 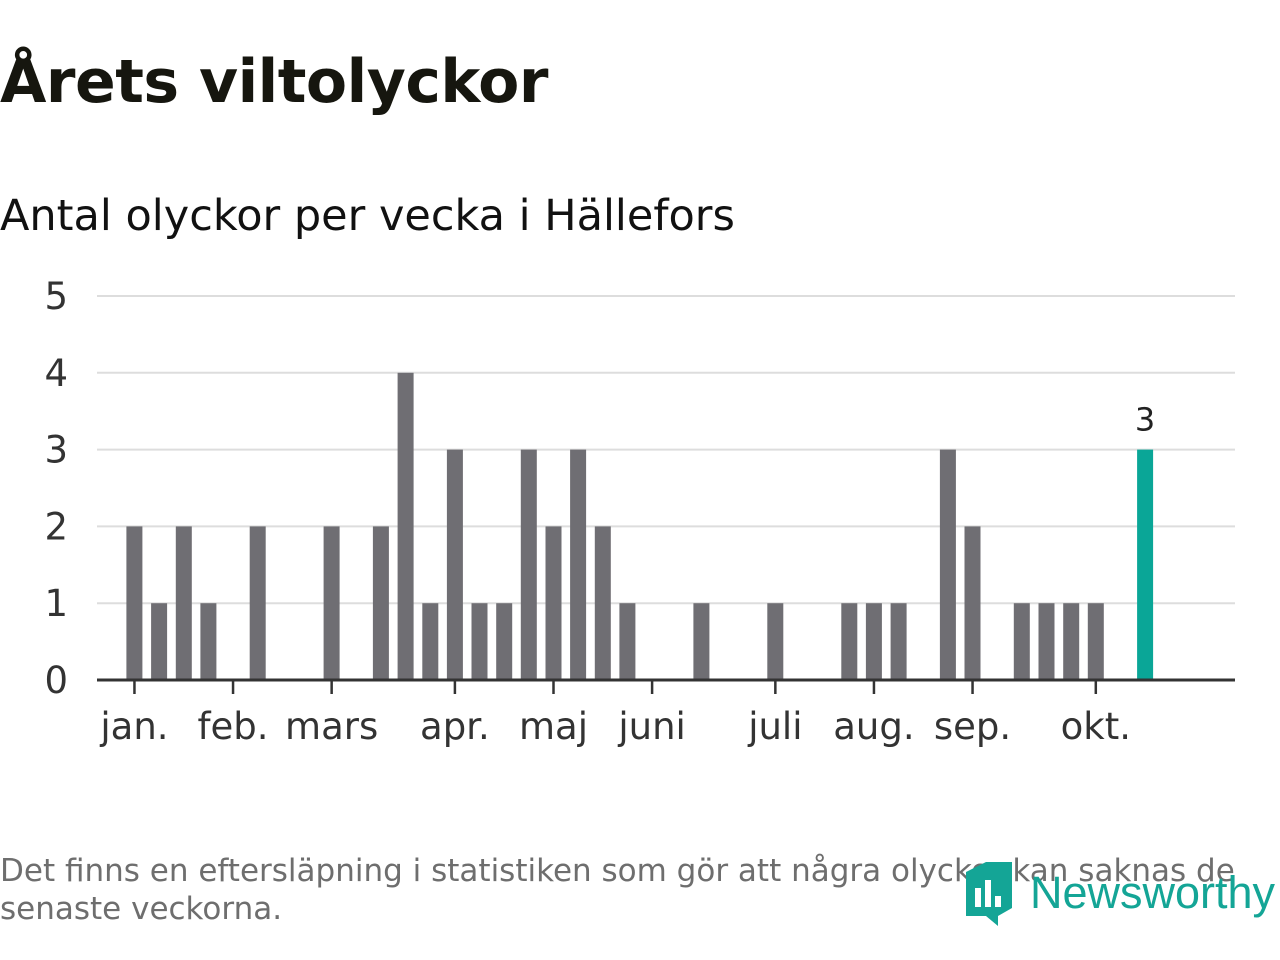 What do you see at coordinates (989, 894) in the screenshot?
I see `newsworthy-logo-icon` at bounding box center [989, 894].